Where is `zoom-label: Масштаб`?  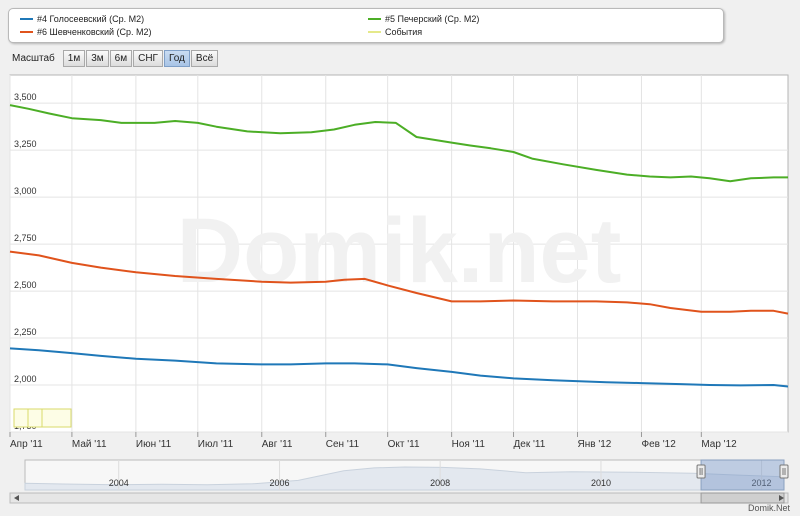 zoom-label: Масштаб is located at coordinates (33, 58).